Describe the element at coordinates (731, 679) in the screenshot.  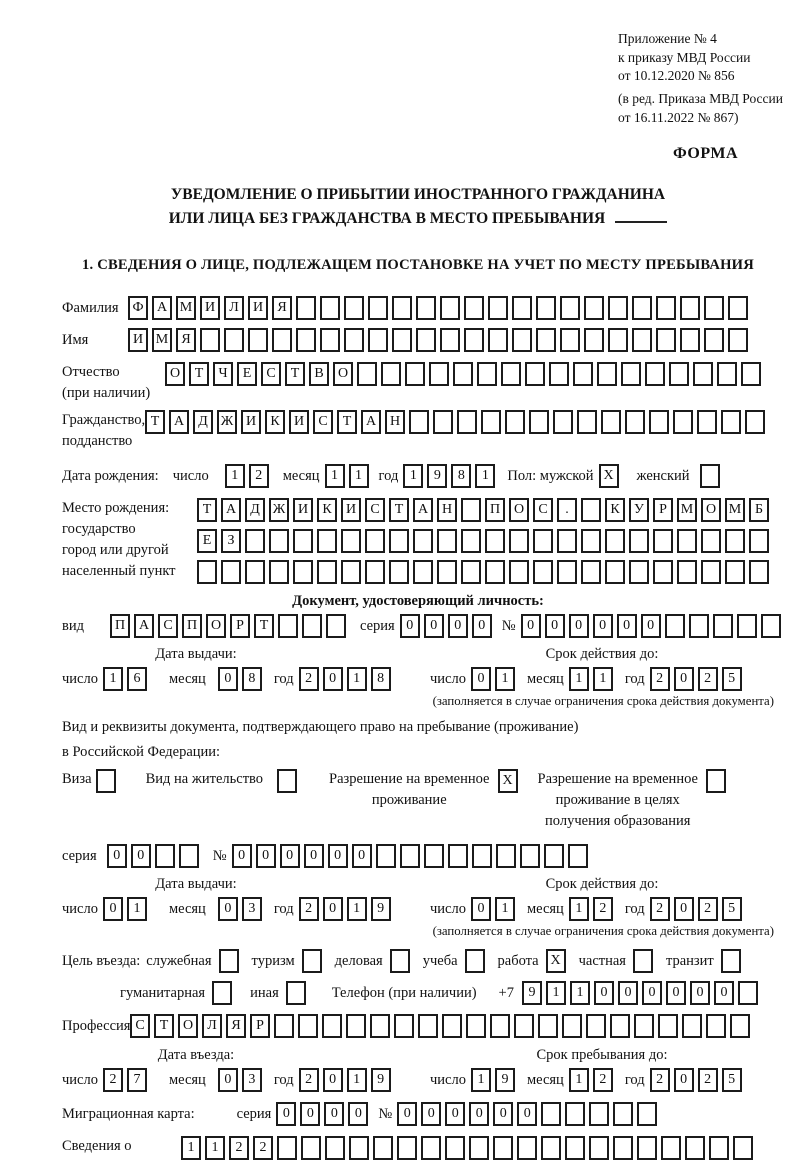
I see `char-cell: 5` at that location.